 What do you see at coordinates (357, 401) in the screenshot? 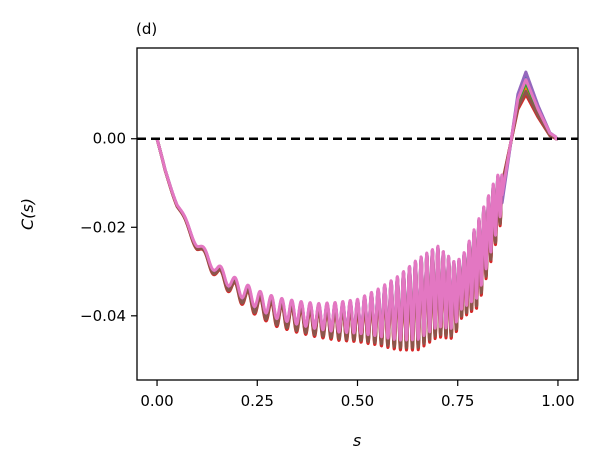
I see `x-tick-label: 0.50` at bounding box center [357, 401].